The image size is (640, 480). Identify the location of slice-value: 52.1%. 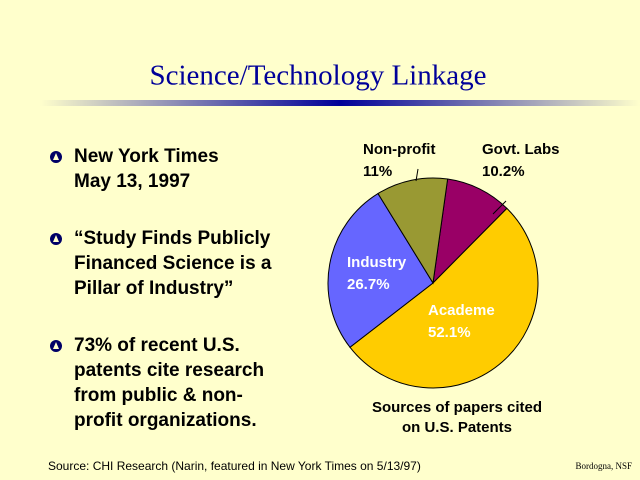
(449, 332).